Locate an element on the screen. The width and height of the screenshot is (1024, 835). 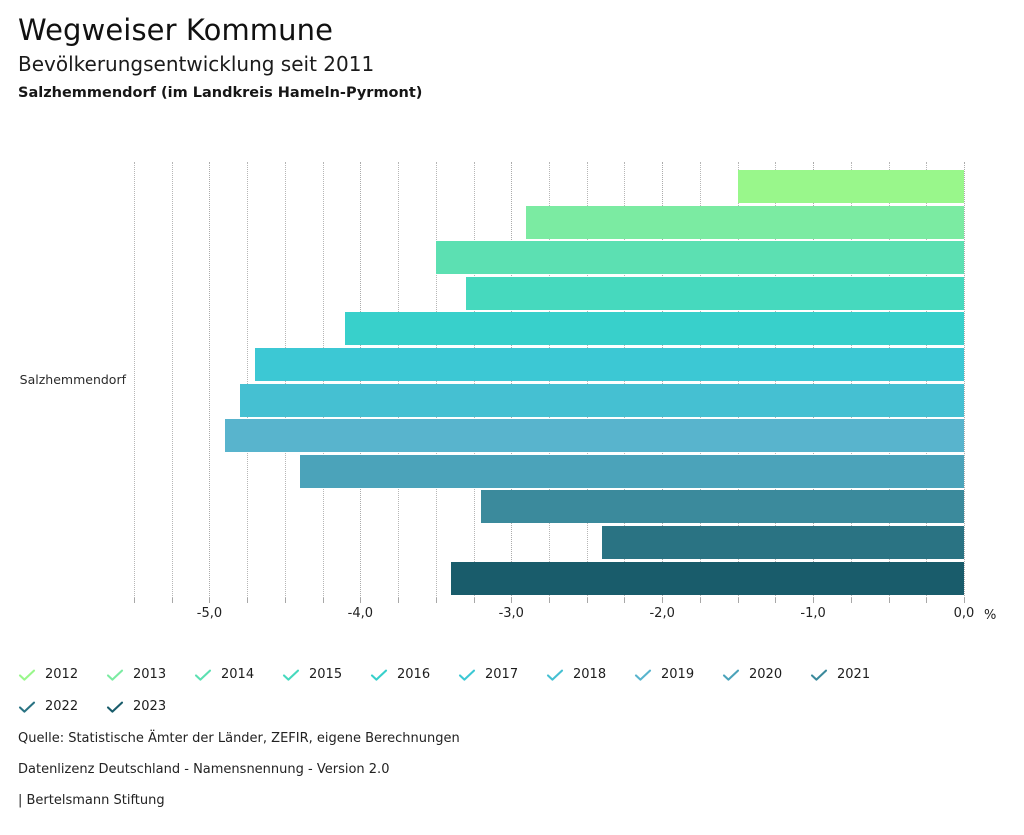
bar-2016 is located at coordinates (654, 329).